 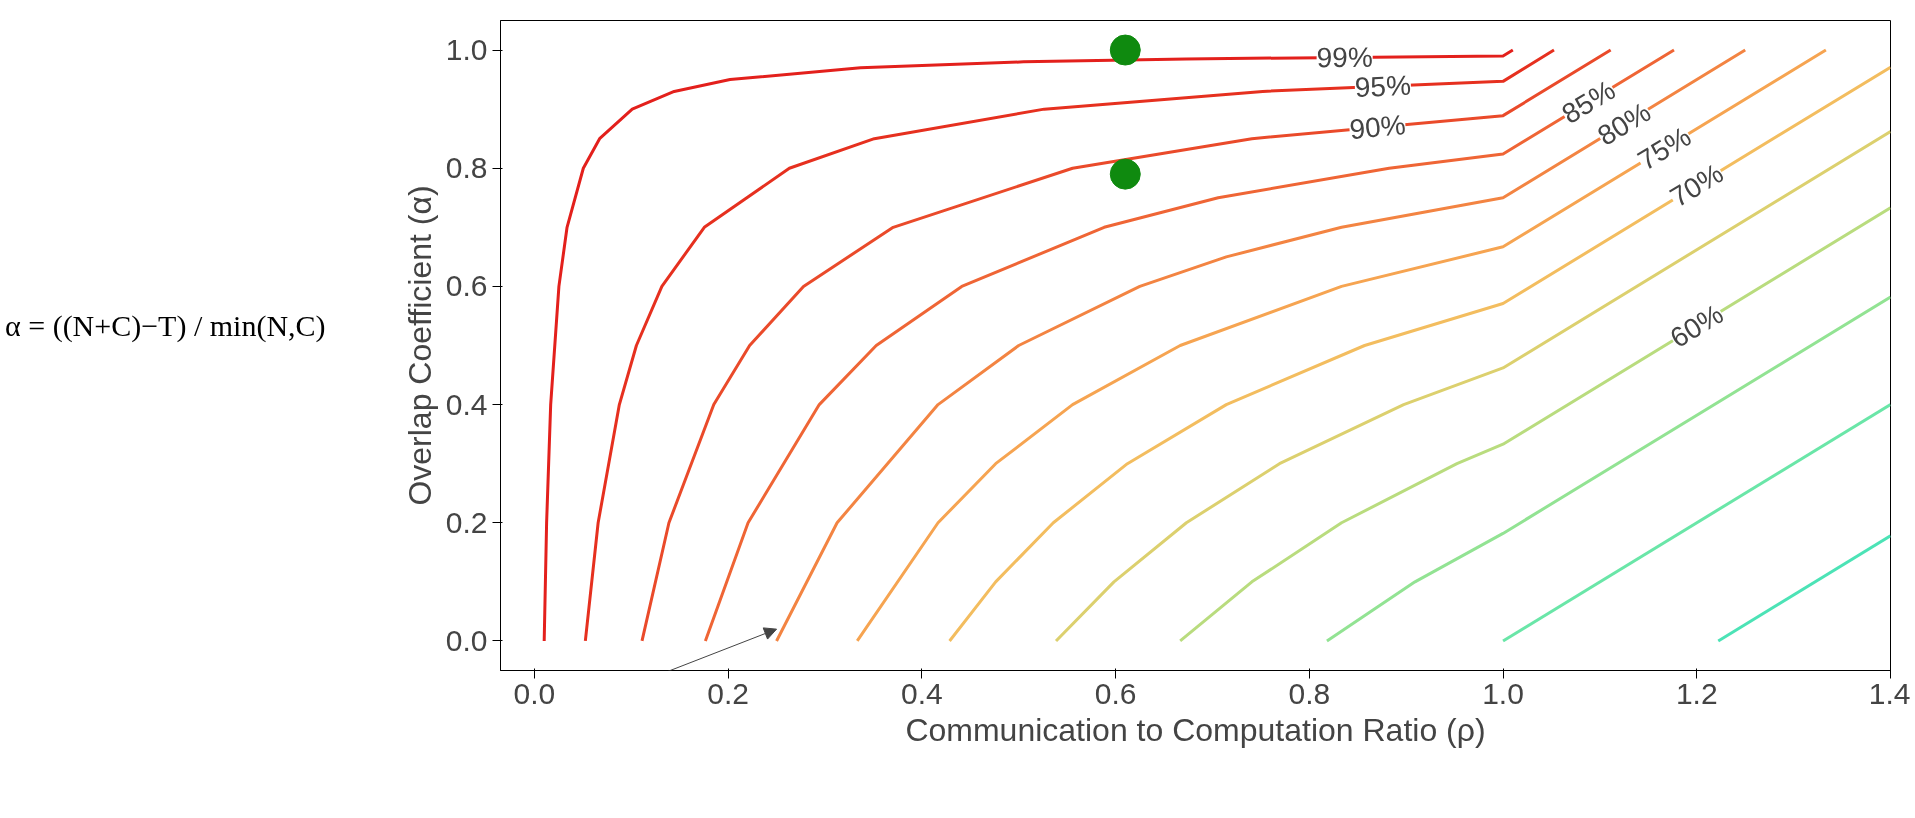 What do you see at coordinates (1377, 127) in the screenshot?
I see `text: 90%` at bounding box center [1377, 127].